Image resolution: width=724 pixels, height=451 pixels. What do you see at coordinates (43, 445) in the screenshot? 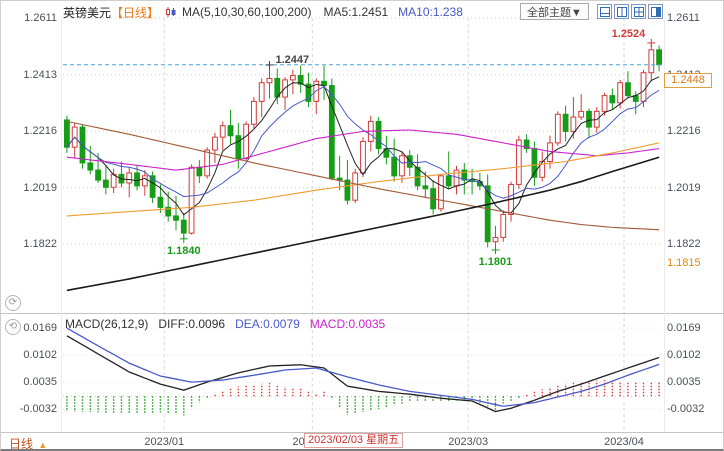
I see `up-triangle-icon: ▲` at bounding box center [43, 445].